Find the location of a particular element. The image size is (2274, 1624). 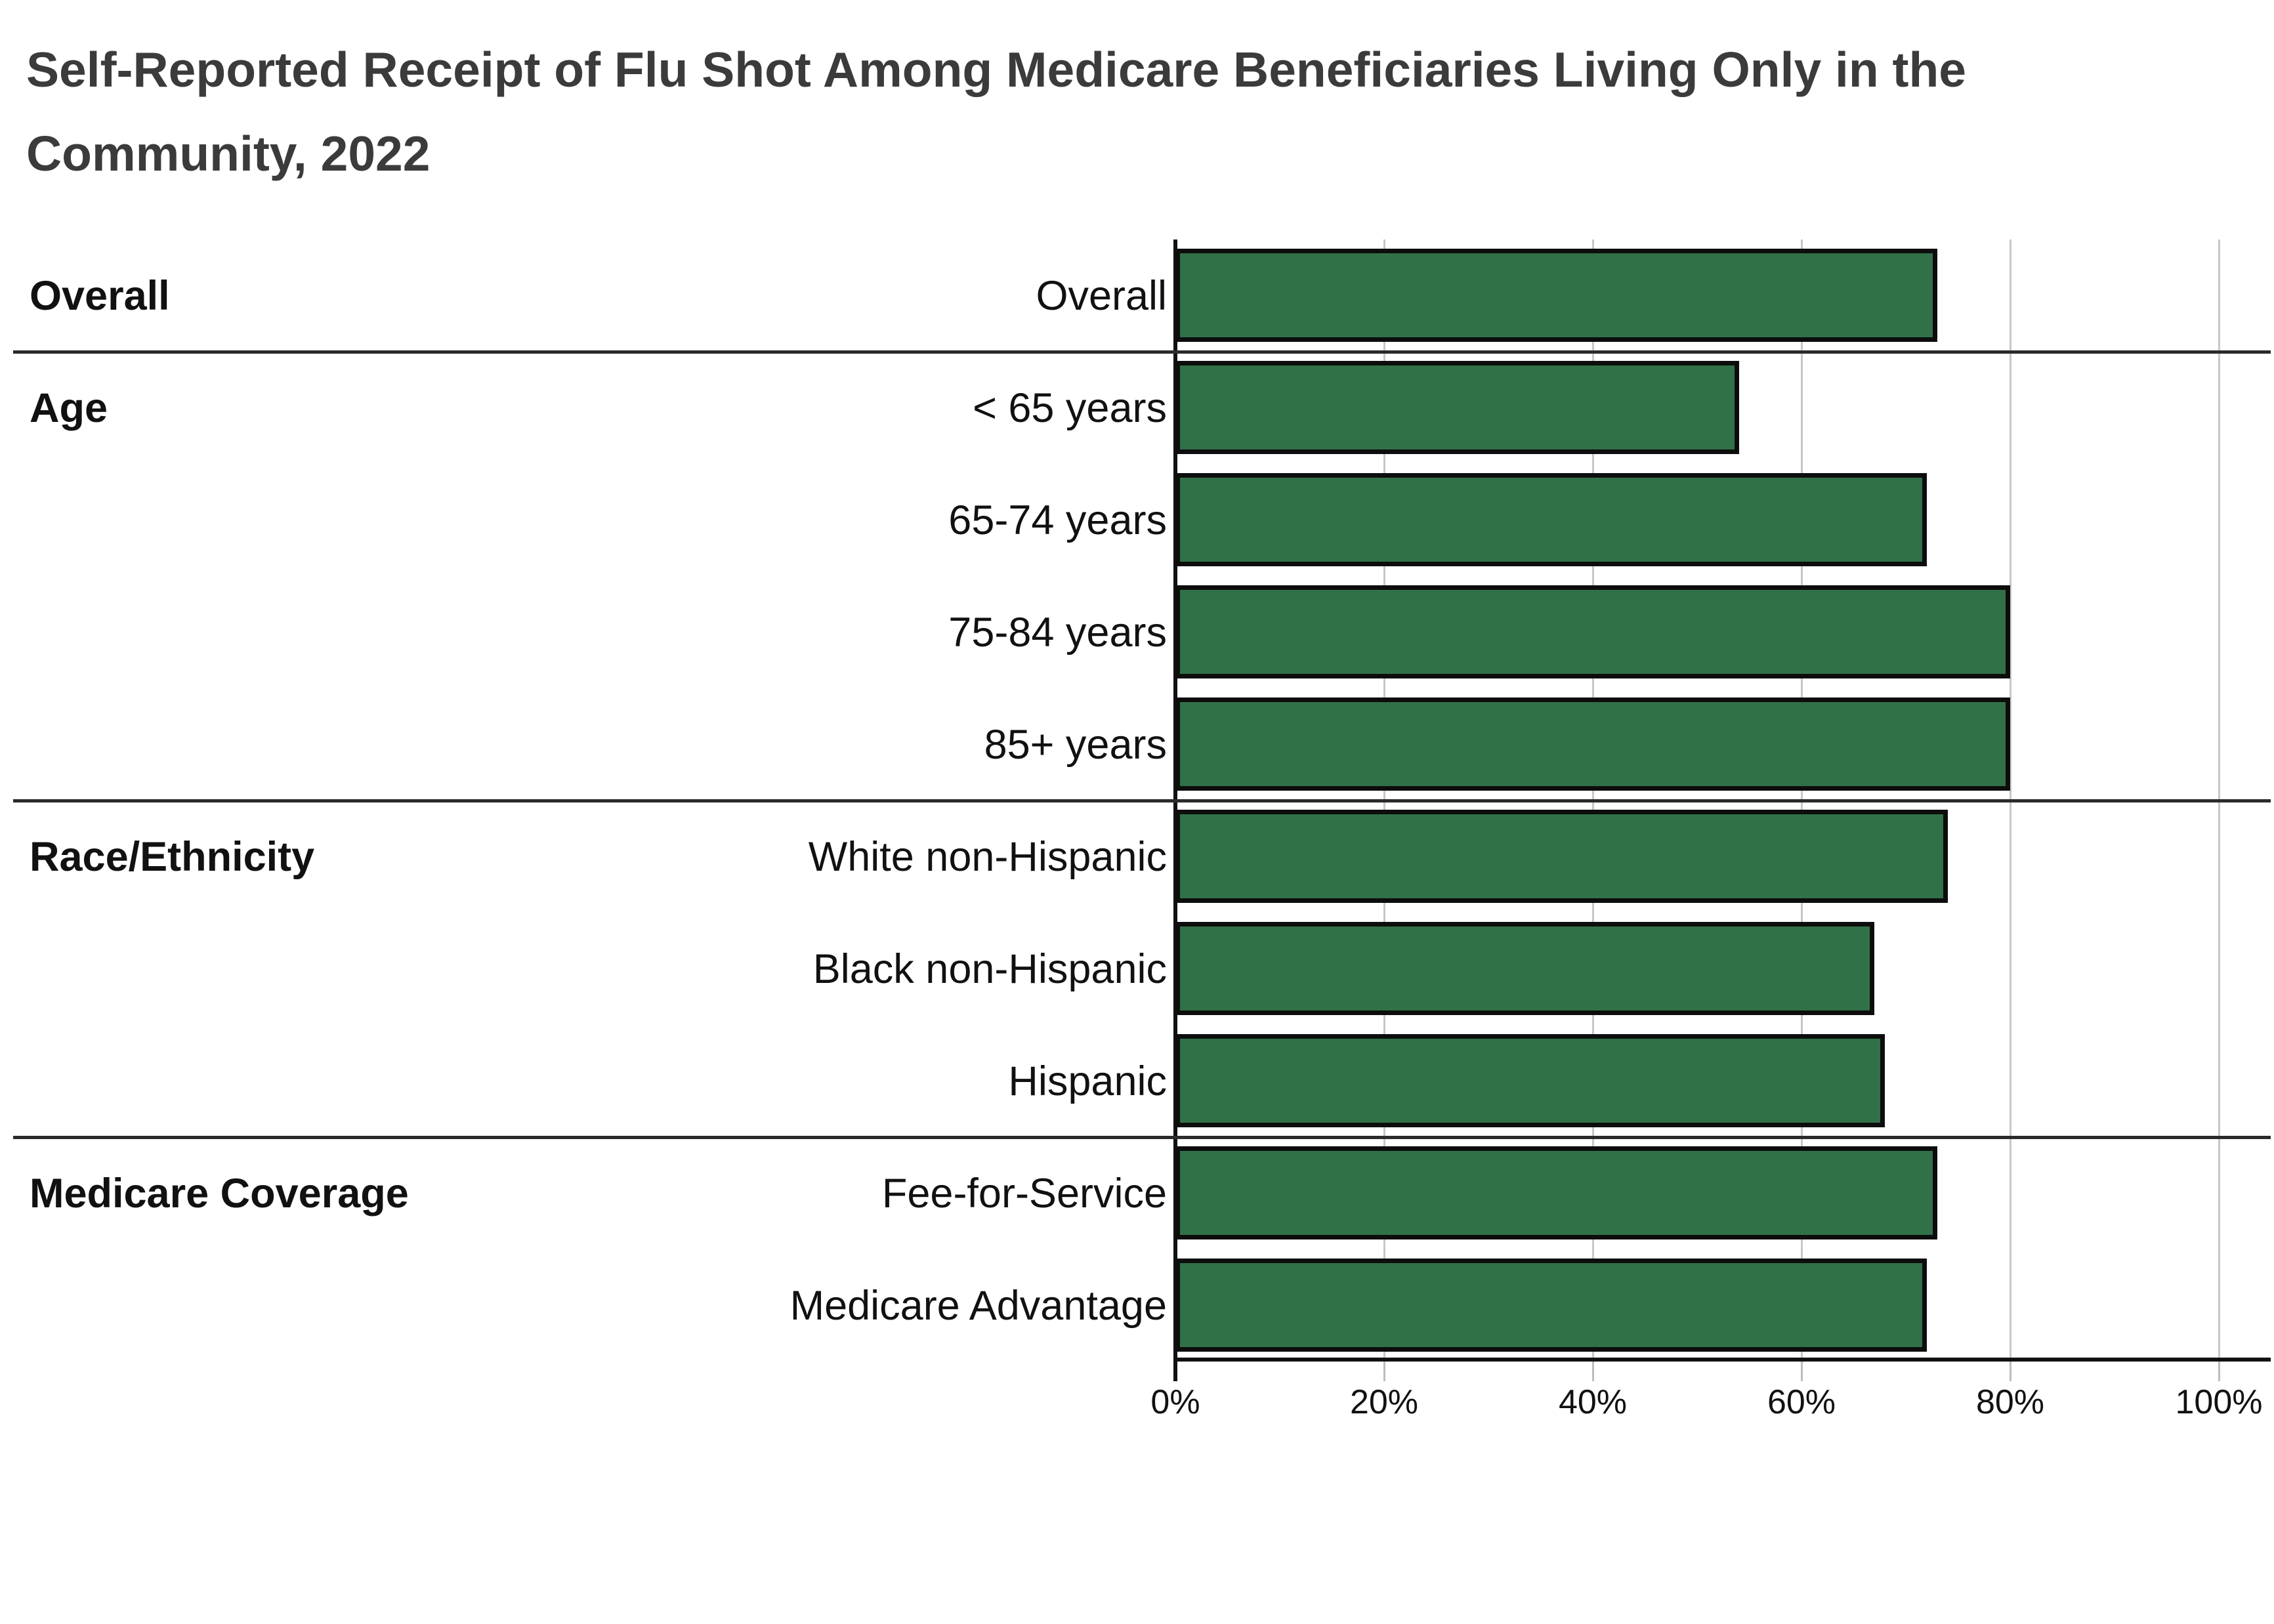

row-label: Hispanic is located at coordinates (1087, 1081).